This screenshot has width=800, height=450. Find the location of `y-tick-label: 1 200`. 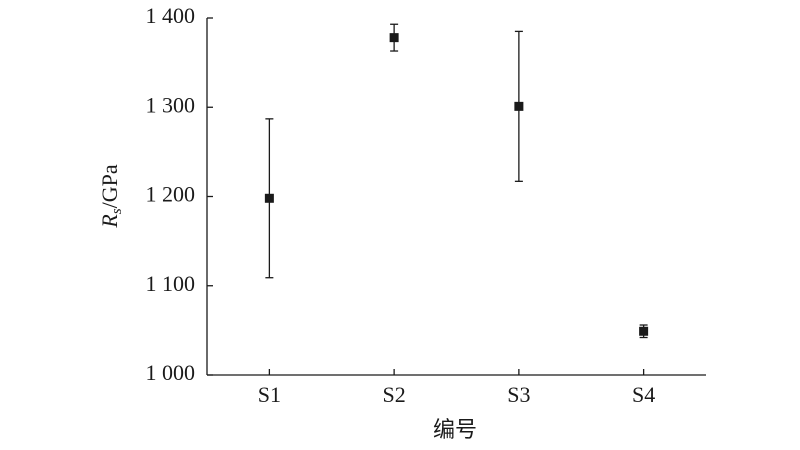

y-tick-label: 1 200 is located at coordinates (171, 194).